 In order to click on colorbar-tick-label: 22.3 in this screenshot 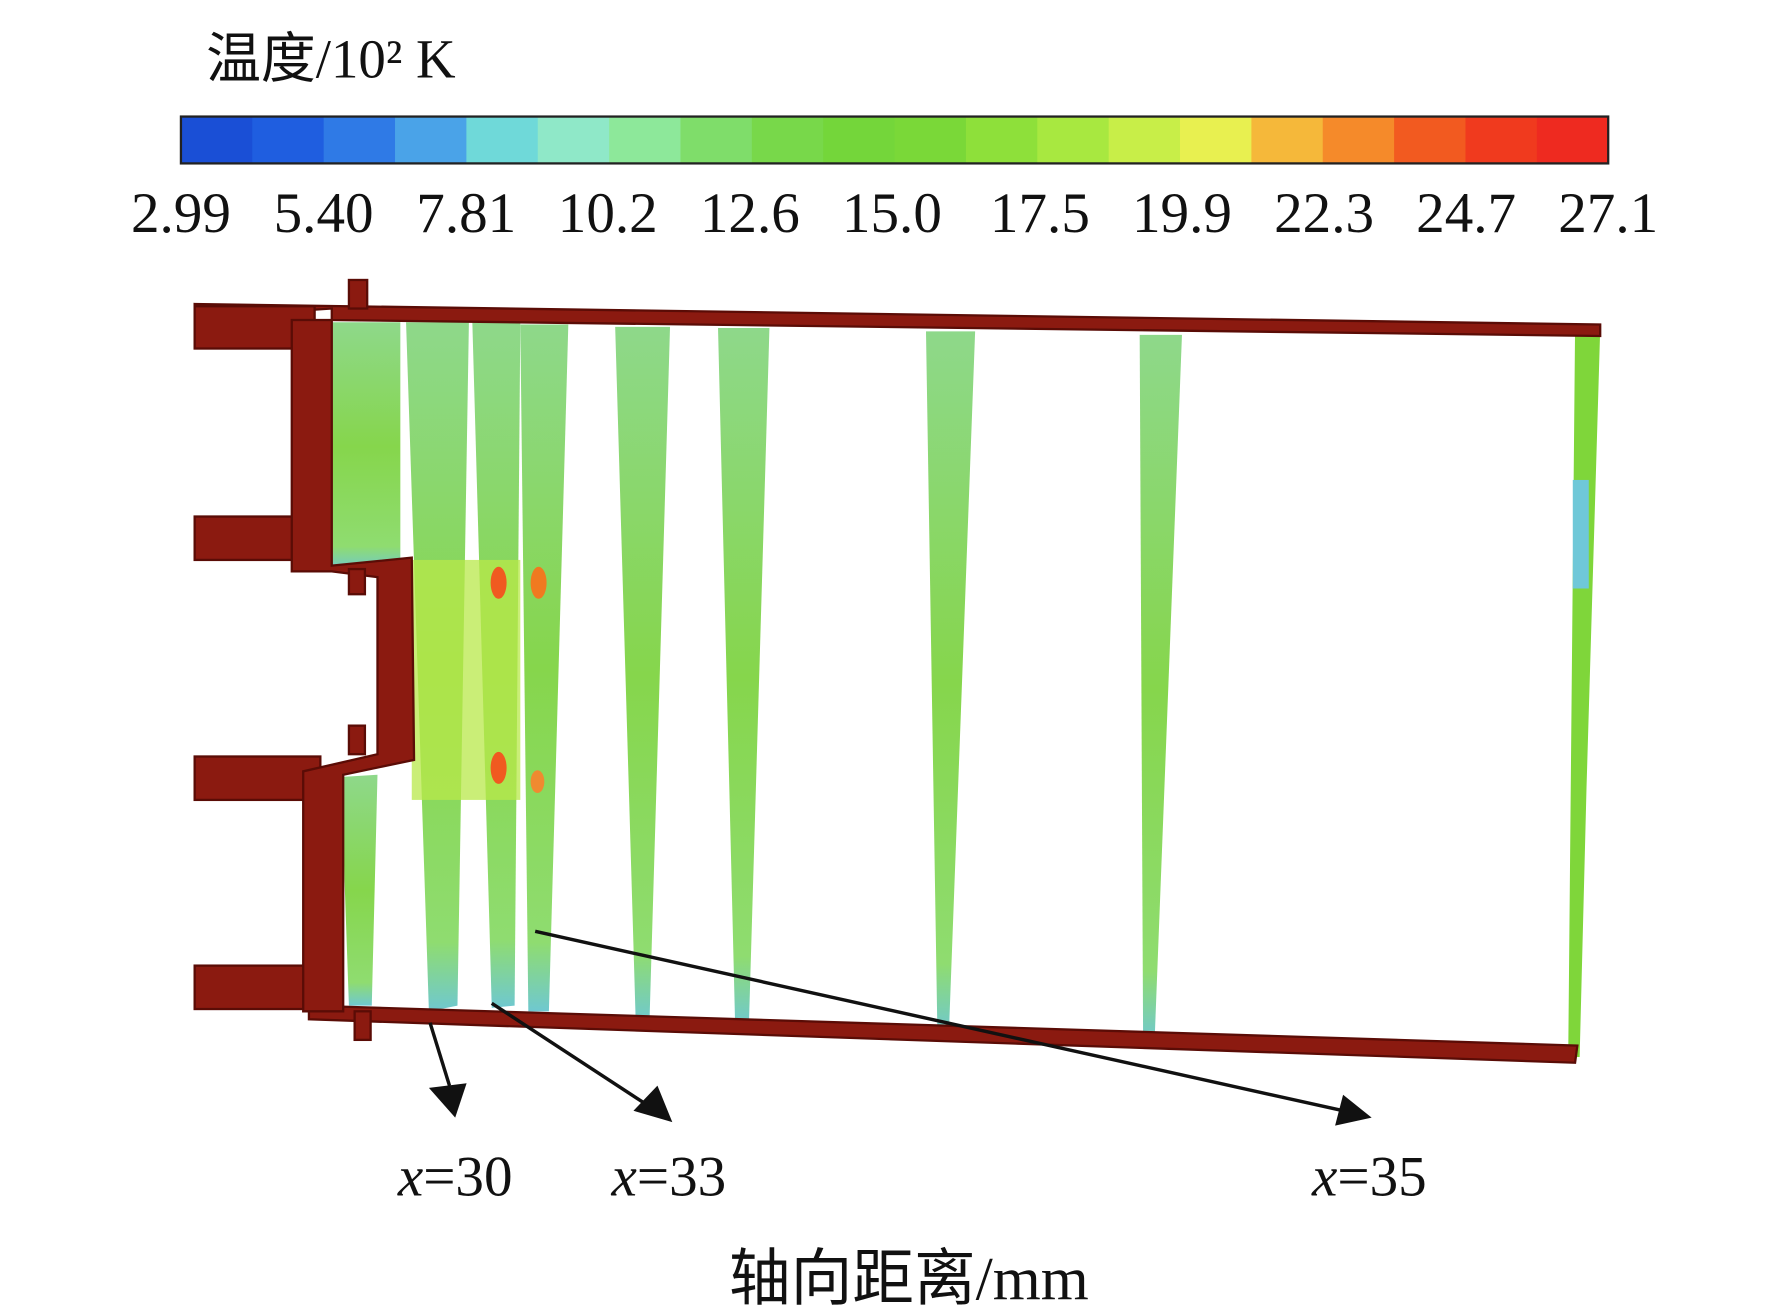, I will do `click(1324, 213)`.